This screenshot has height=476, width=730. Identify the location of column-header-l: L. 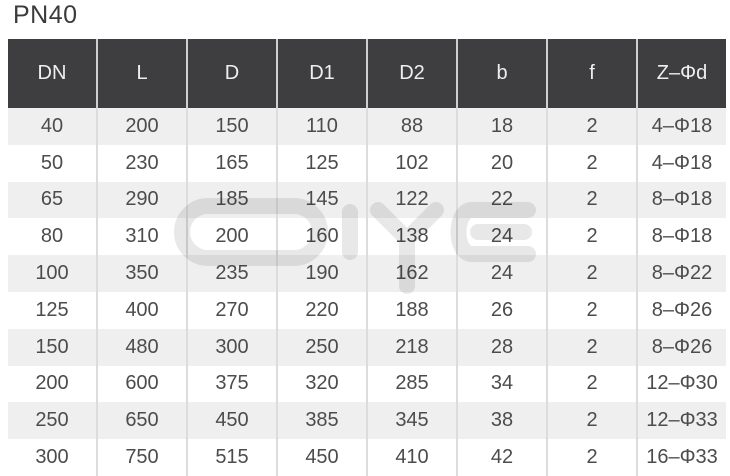
(141, 73).